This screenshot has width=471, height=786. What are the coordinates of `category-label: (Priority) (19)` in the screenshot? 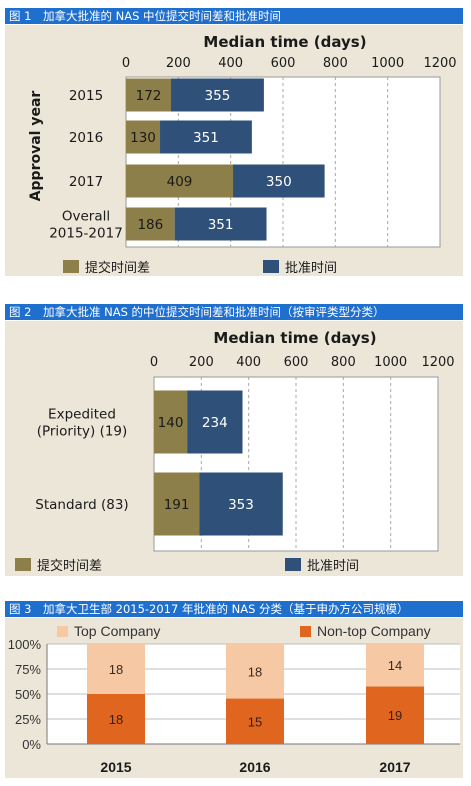 It's located at (82, 432).